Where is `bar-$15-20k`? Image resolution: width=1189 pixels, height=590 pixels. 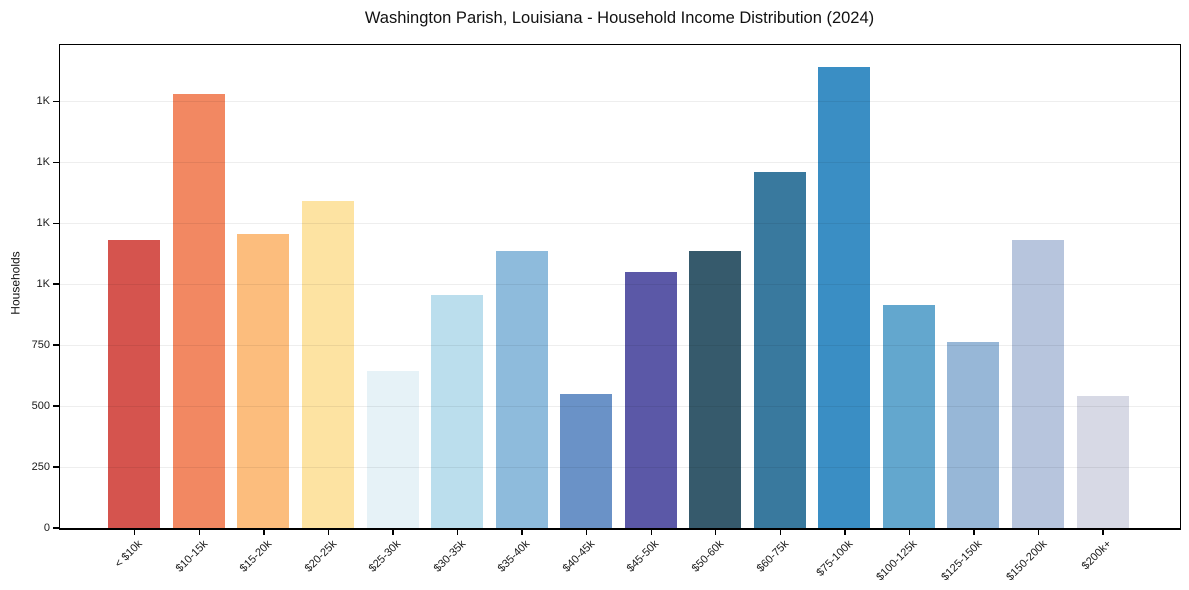 bar-$15-20k is located at coordinates (263, 381).